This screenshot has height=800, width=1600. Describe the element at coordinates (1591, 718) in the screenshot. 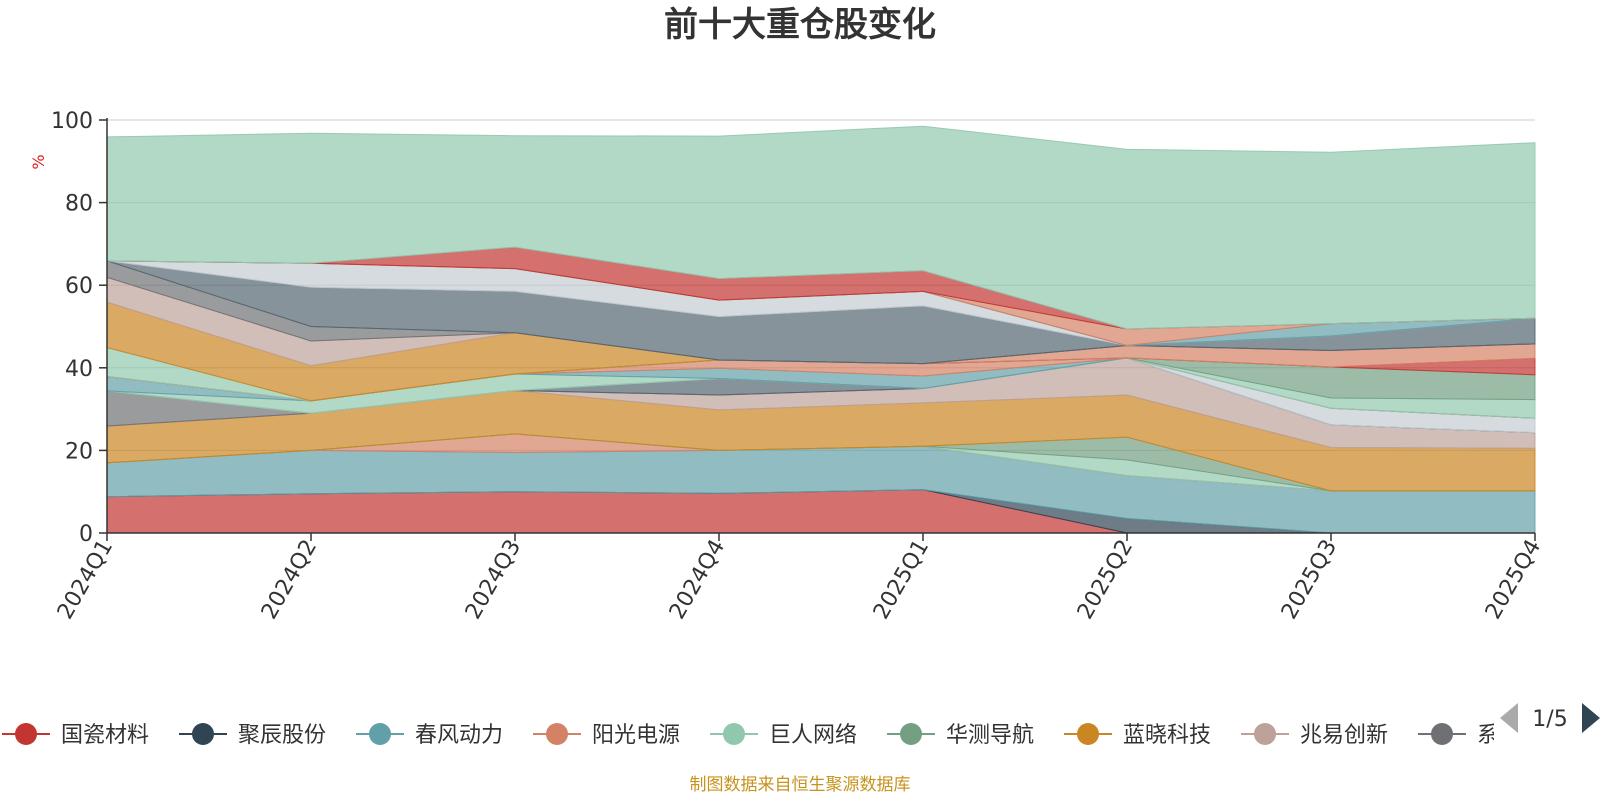

I see `legend-next-icon` at that location.